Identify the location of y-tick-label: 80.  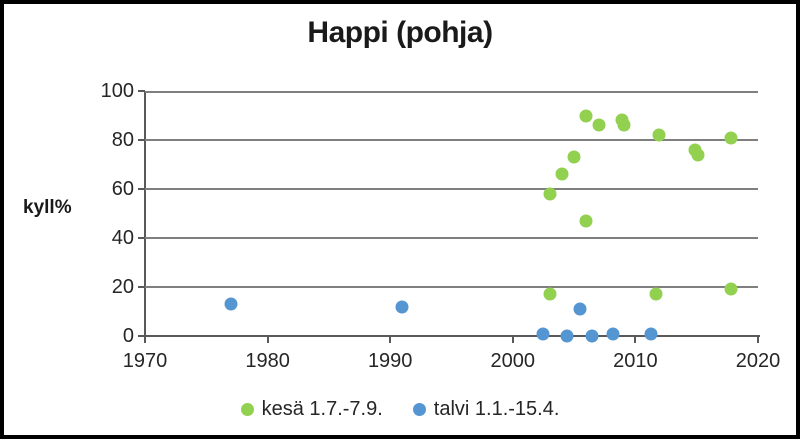
(122, 140).